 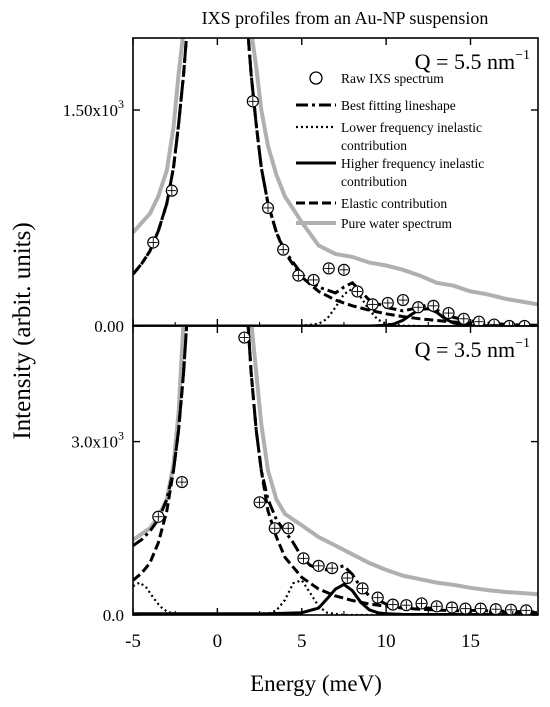 What do you see at coordinates (398, 105) in the screenshot?
I see `legend-label: Best fitting lineshape` at bounding box center [398, 105].